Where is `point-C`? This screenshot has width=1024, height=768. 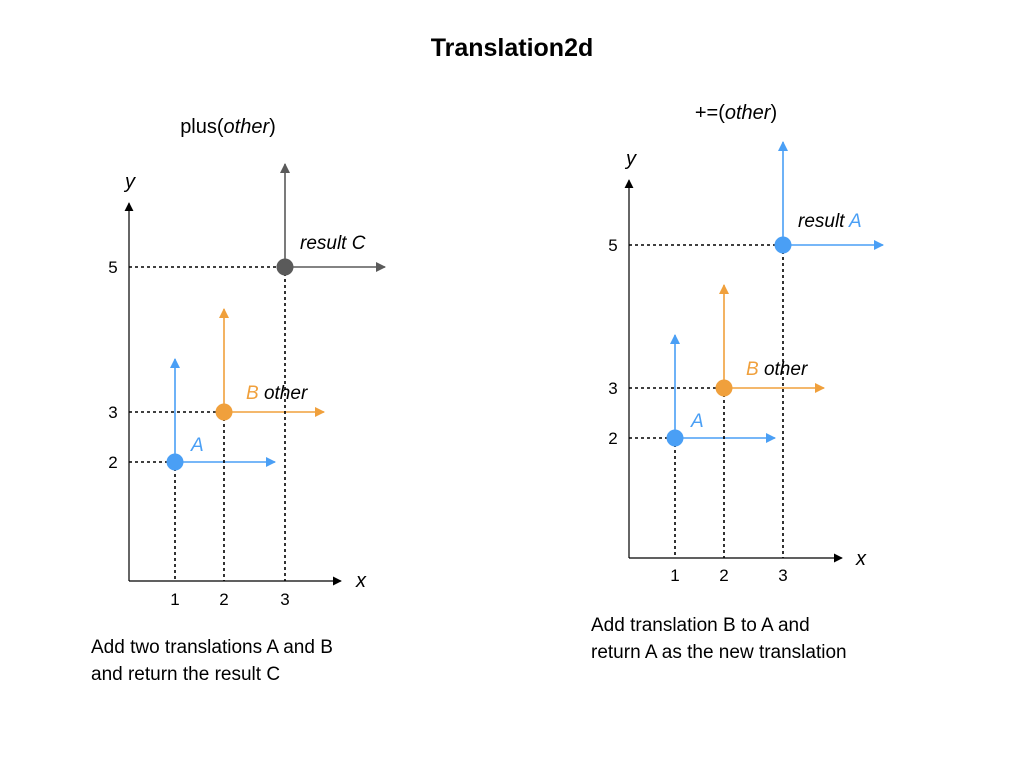
point-C is located at coordinates (285, 267).